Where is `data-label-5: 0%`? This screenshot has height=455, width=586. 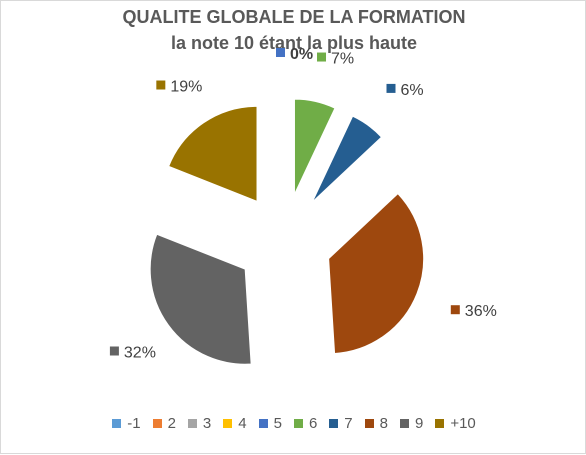 data-label-5: 0% is located at coordinates (294, 54).